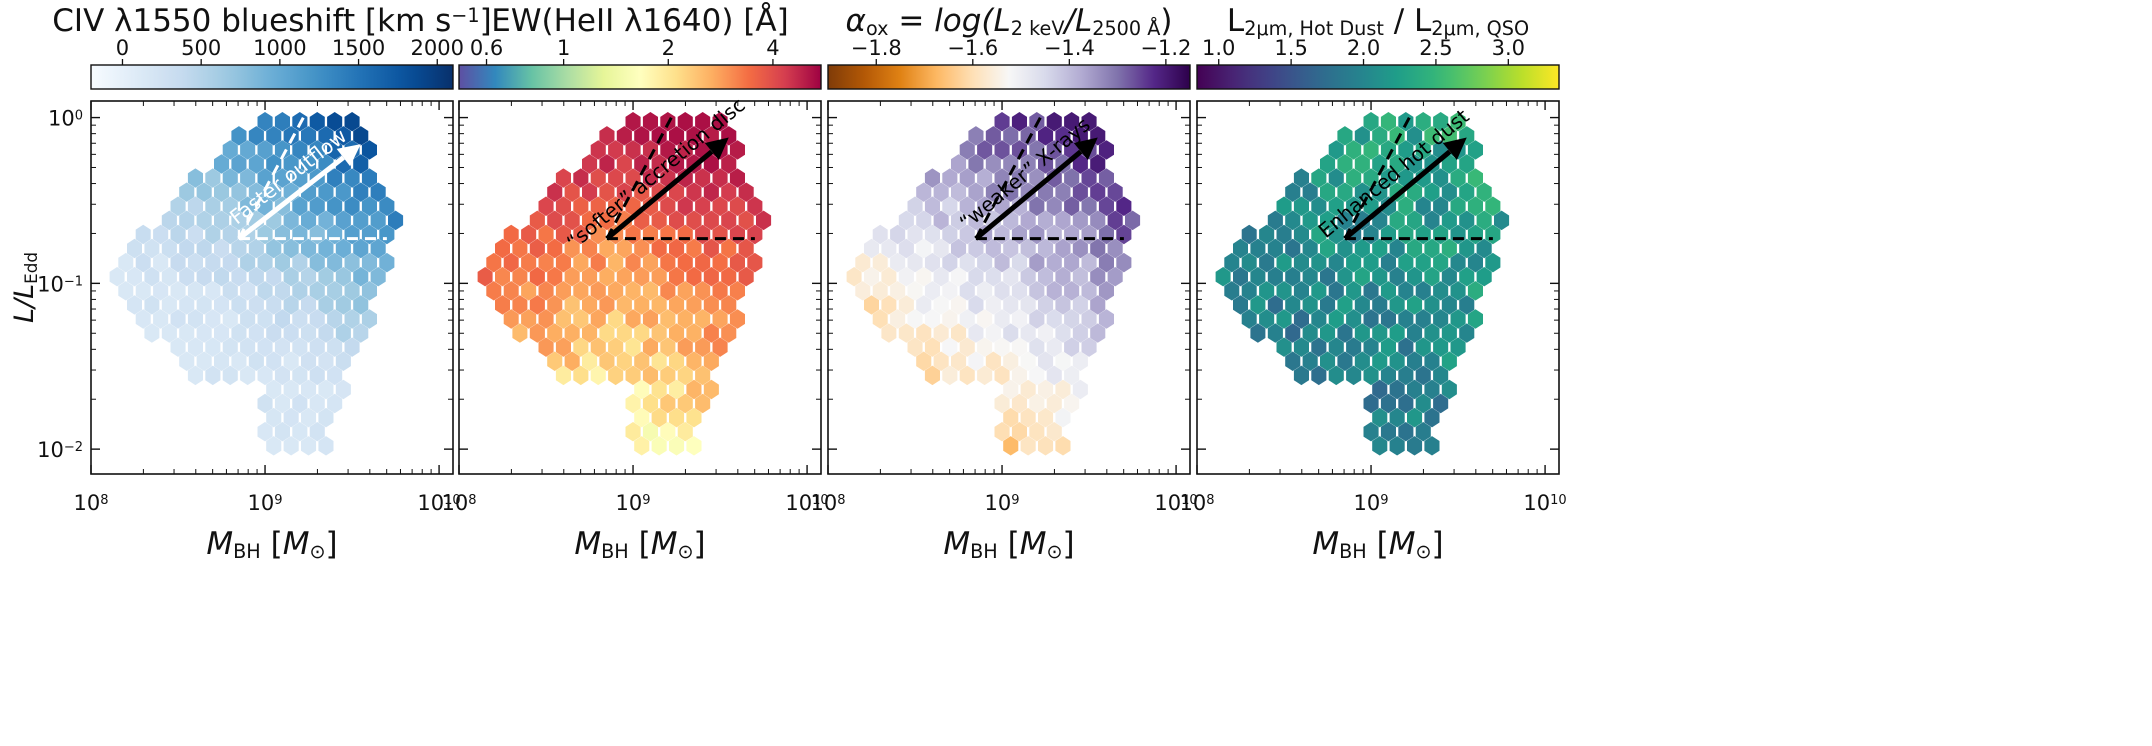 This screenshot has width=2152, height=746. What do you see at coordinates (437, 48) in the screenshot?
I see `colorbar-tick-label: 2000` at bounding box center [437, 48].